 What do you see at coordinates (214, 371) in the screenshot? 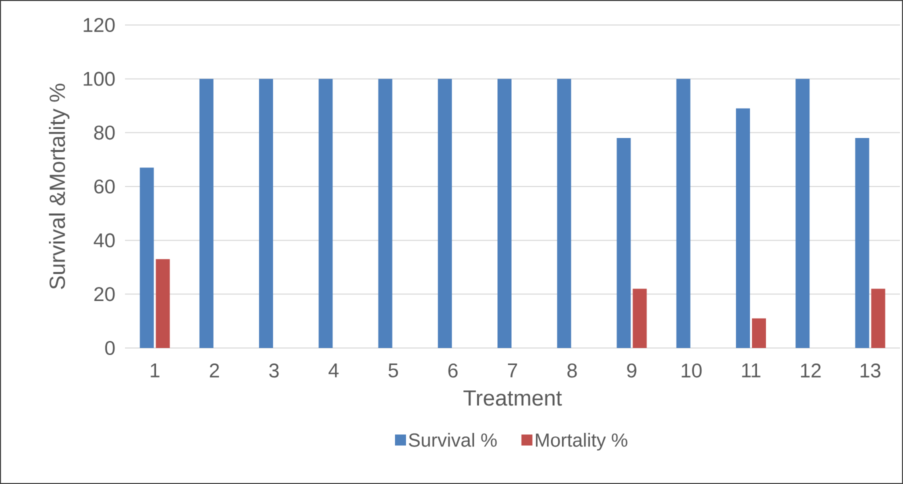
I see `x-tick-label: 2` at bounding box center [214, 371].